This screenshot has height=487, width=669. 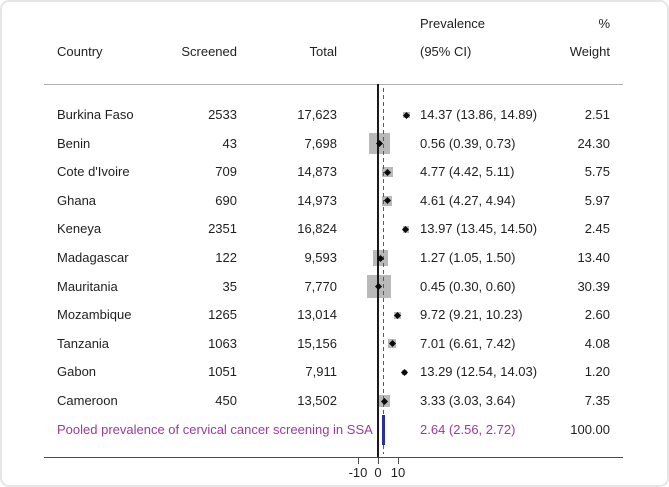 What do you see at coordinates (321, 372) in the screenshot?
I see `total-cell: 7,911` at bounding box center [321, 372].